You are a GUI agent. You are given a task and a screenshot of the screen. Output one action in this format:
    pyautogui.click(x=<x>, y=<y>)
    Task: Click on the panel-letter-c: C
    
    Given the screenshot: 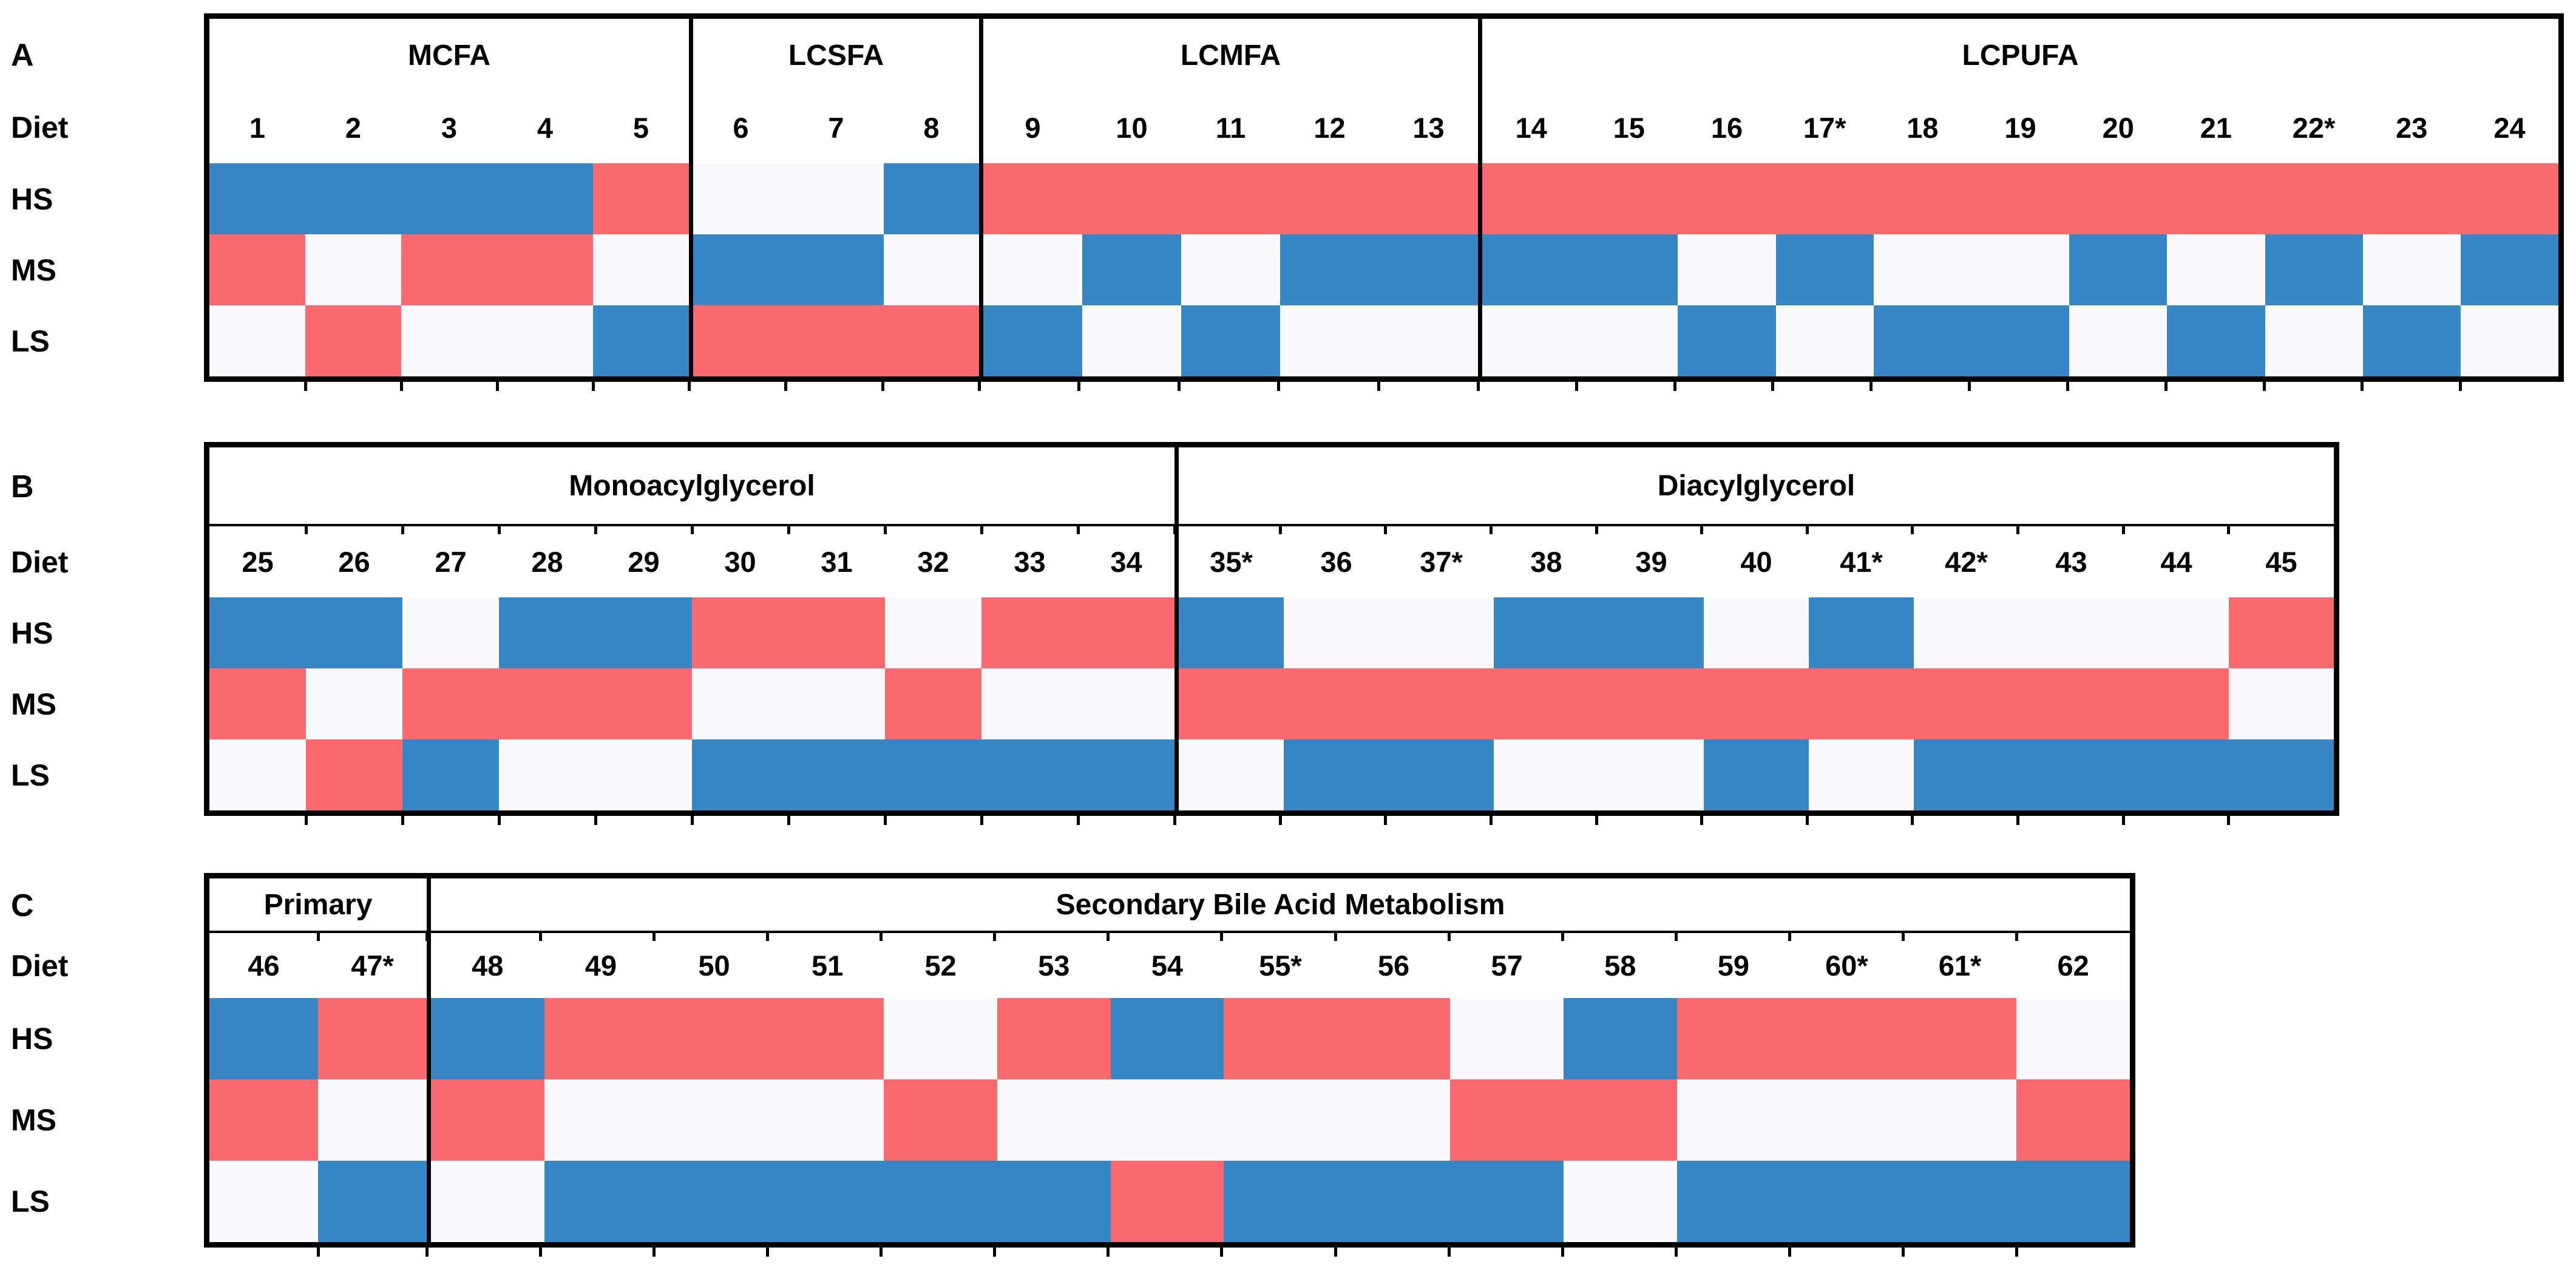 What is the action you would take?
    pyautogui.click(x=22, y=906)
    